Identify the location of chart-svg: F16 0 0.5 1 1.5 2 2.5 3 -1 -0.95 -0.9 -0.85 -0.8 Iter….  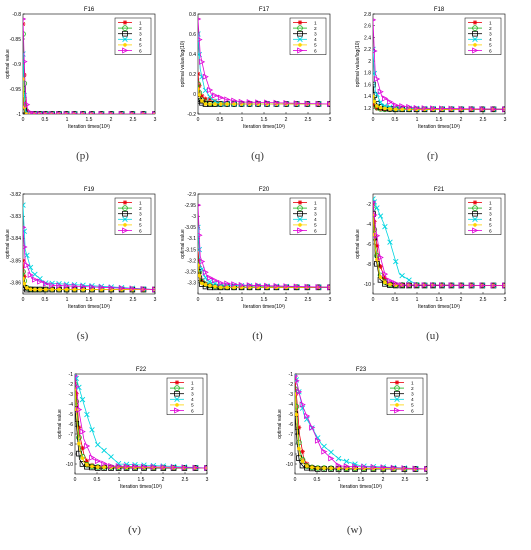
(81, 68).